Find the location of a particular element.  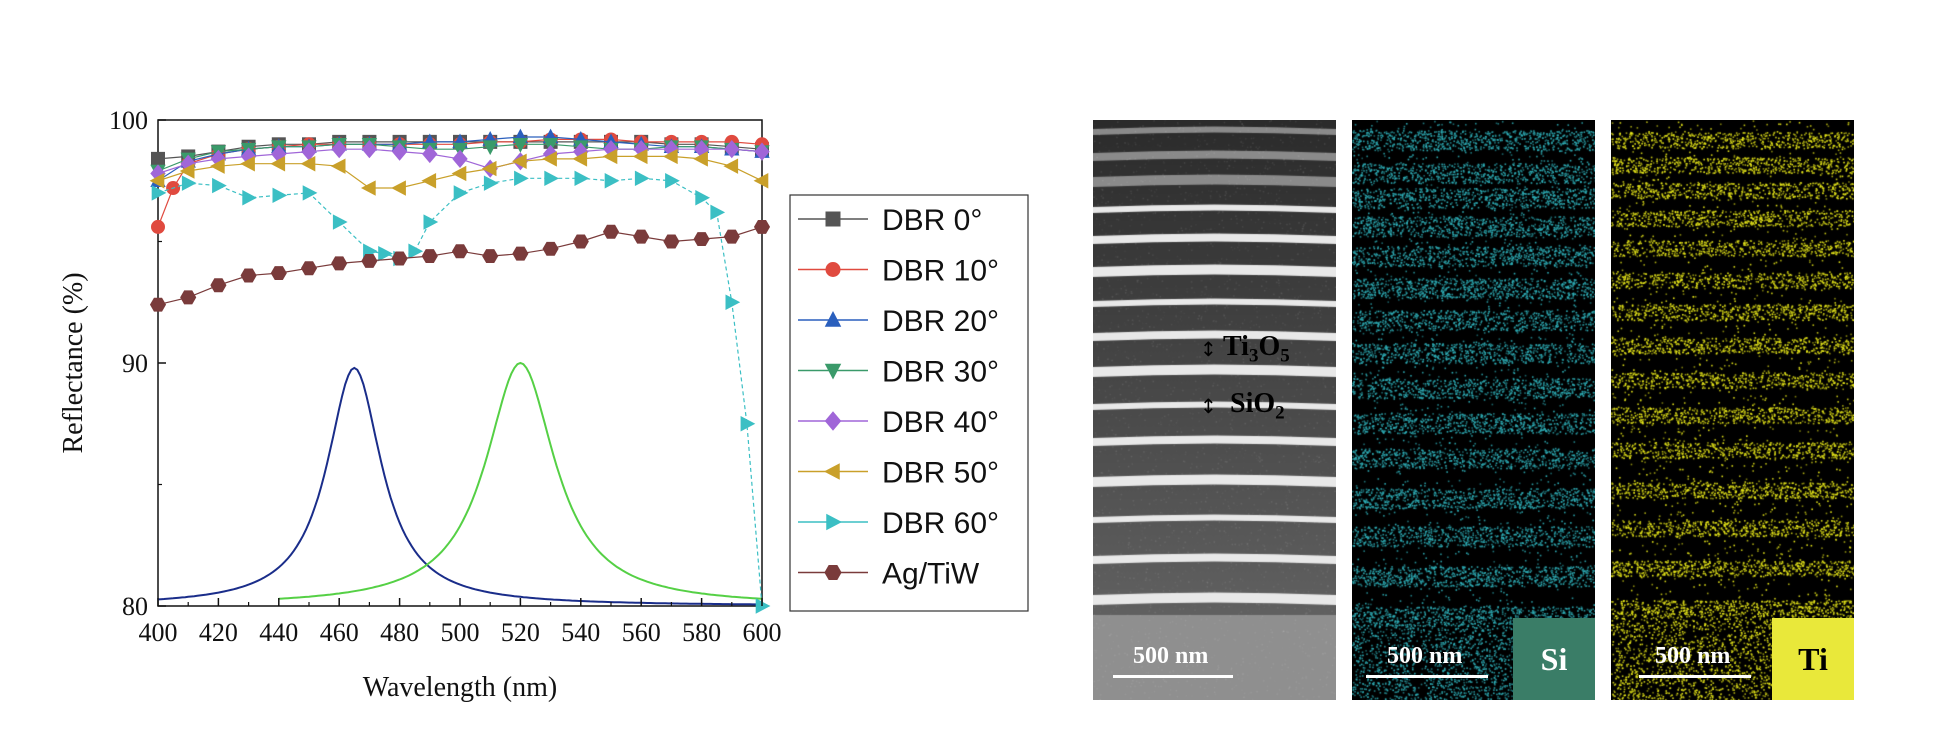

legend-entry: DBR 60° is located at coordinates (898, 523).